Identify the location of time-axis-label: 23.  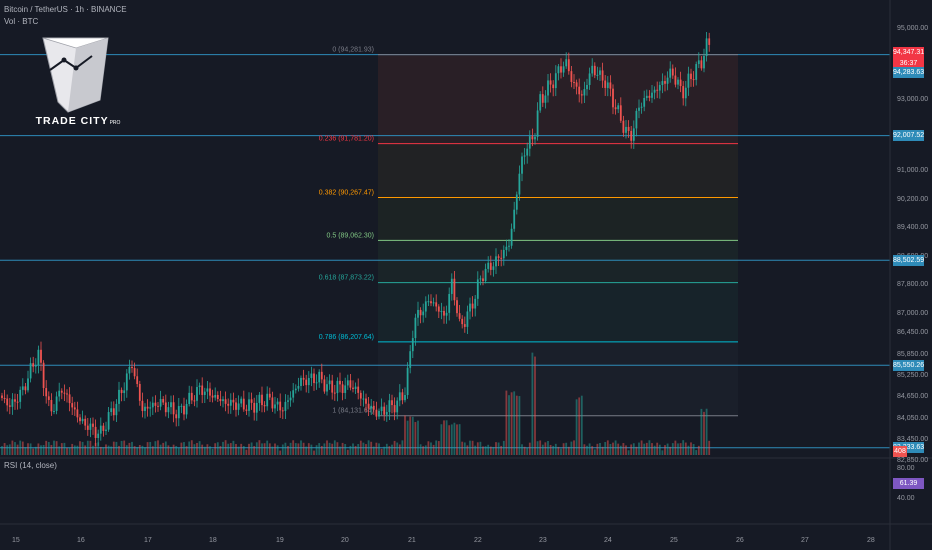
(543, 540).